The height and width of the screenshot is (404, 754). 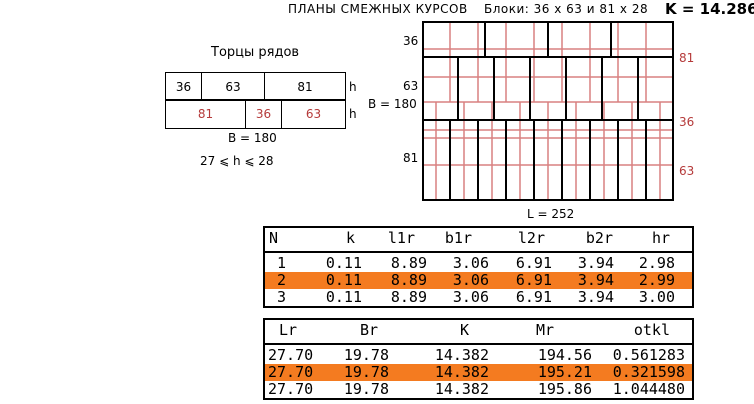 What do you see at coordinates (648, 372) in the screenshot?
I see `cell: 0.321598` at bounding box center [648, 372].